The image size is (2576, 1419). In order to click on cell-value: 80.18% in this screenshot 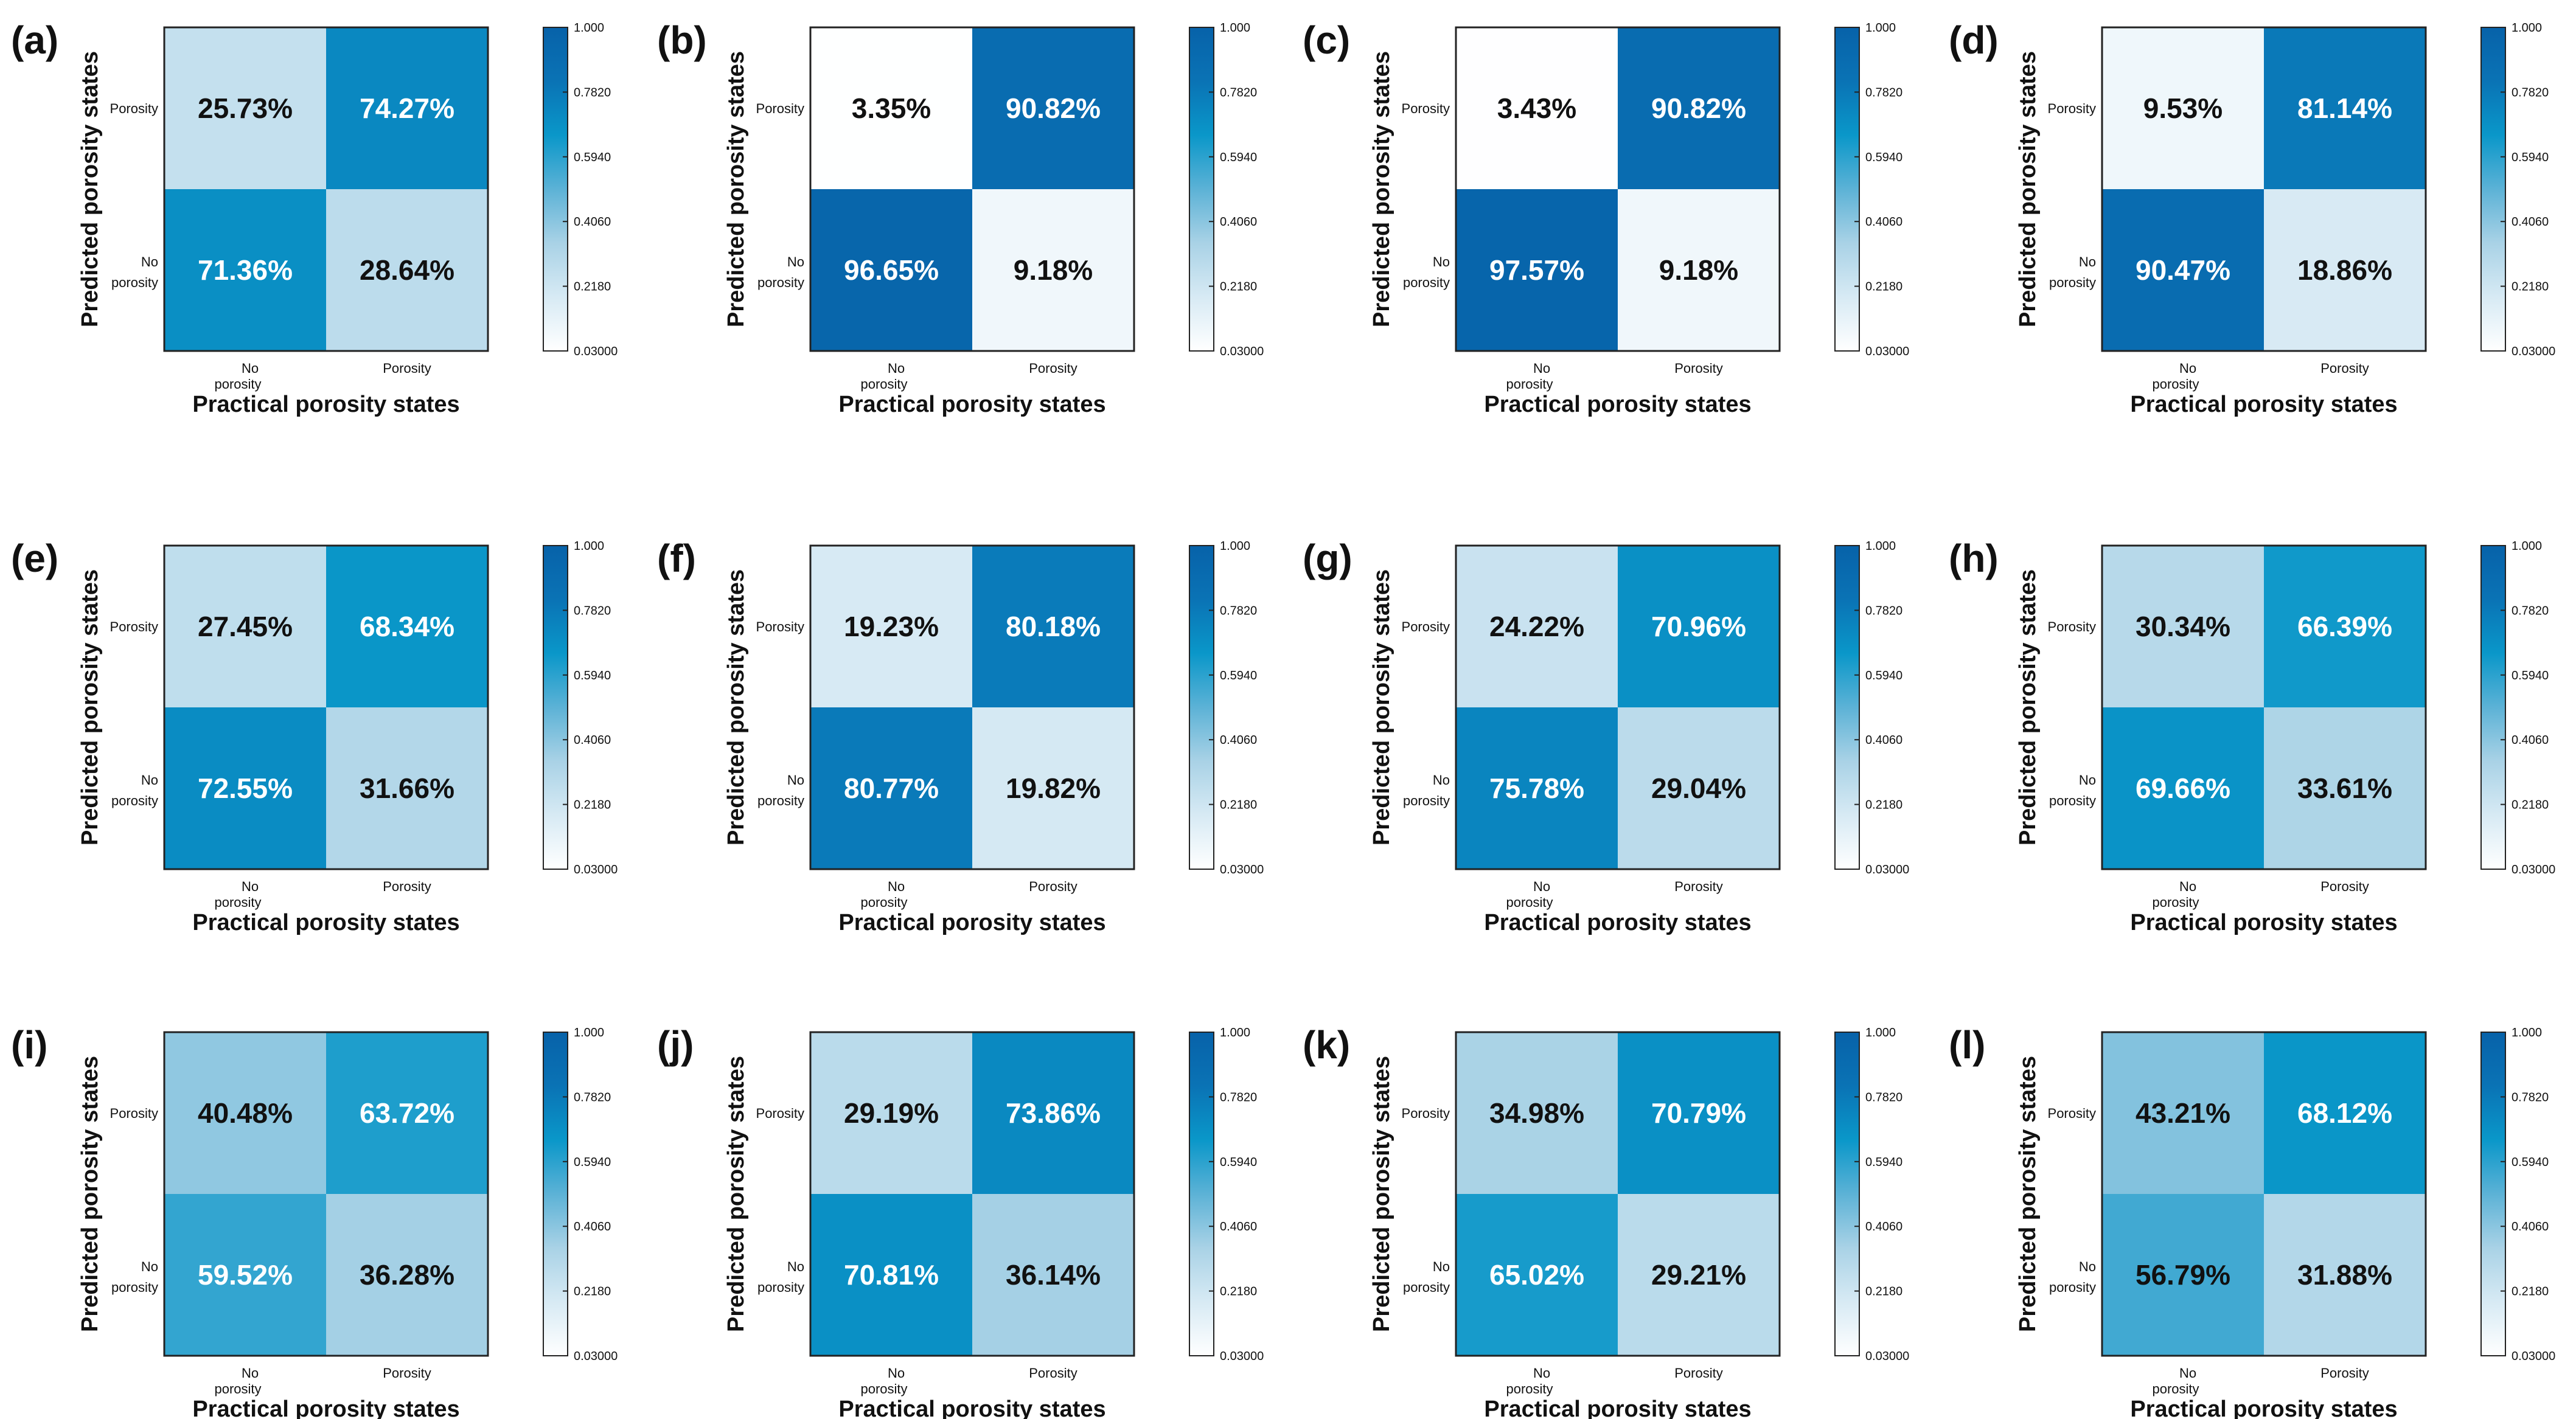, I will do `click(1053, 626)`.